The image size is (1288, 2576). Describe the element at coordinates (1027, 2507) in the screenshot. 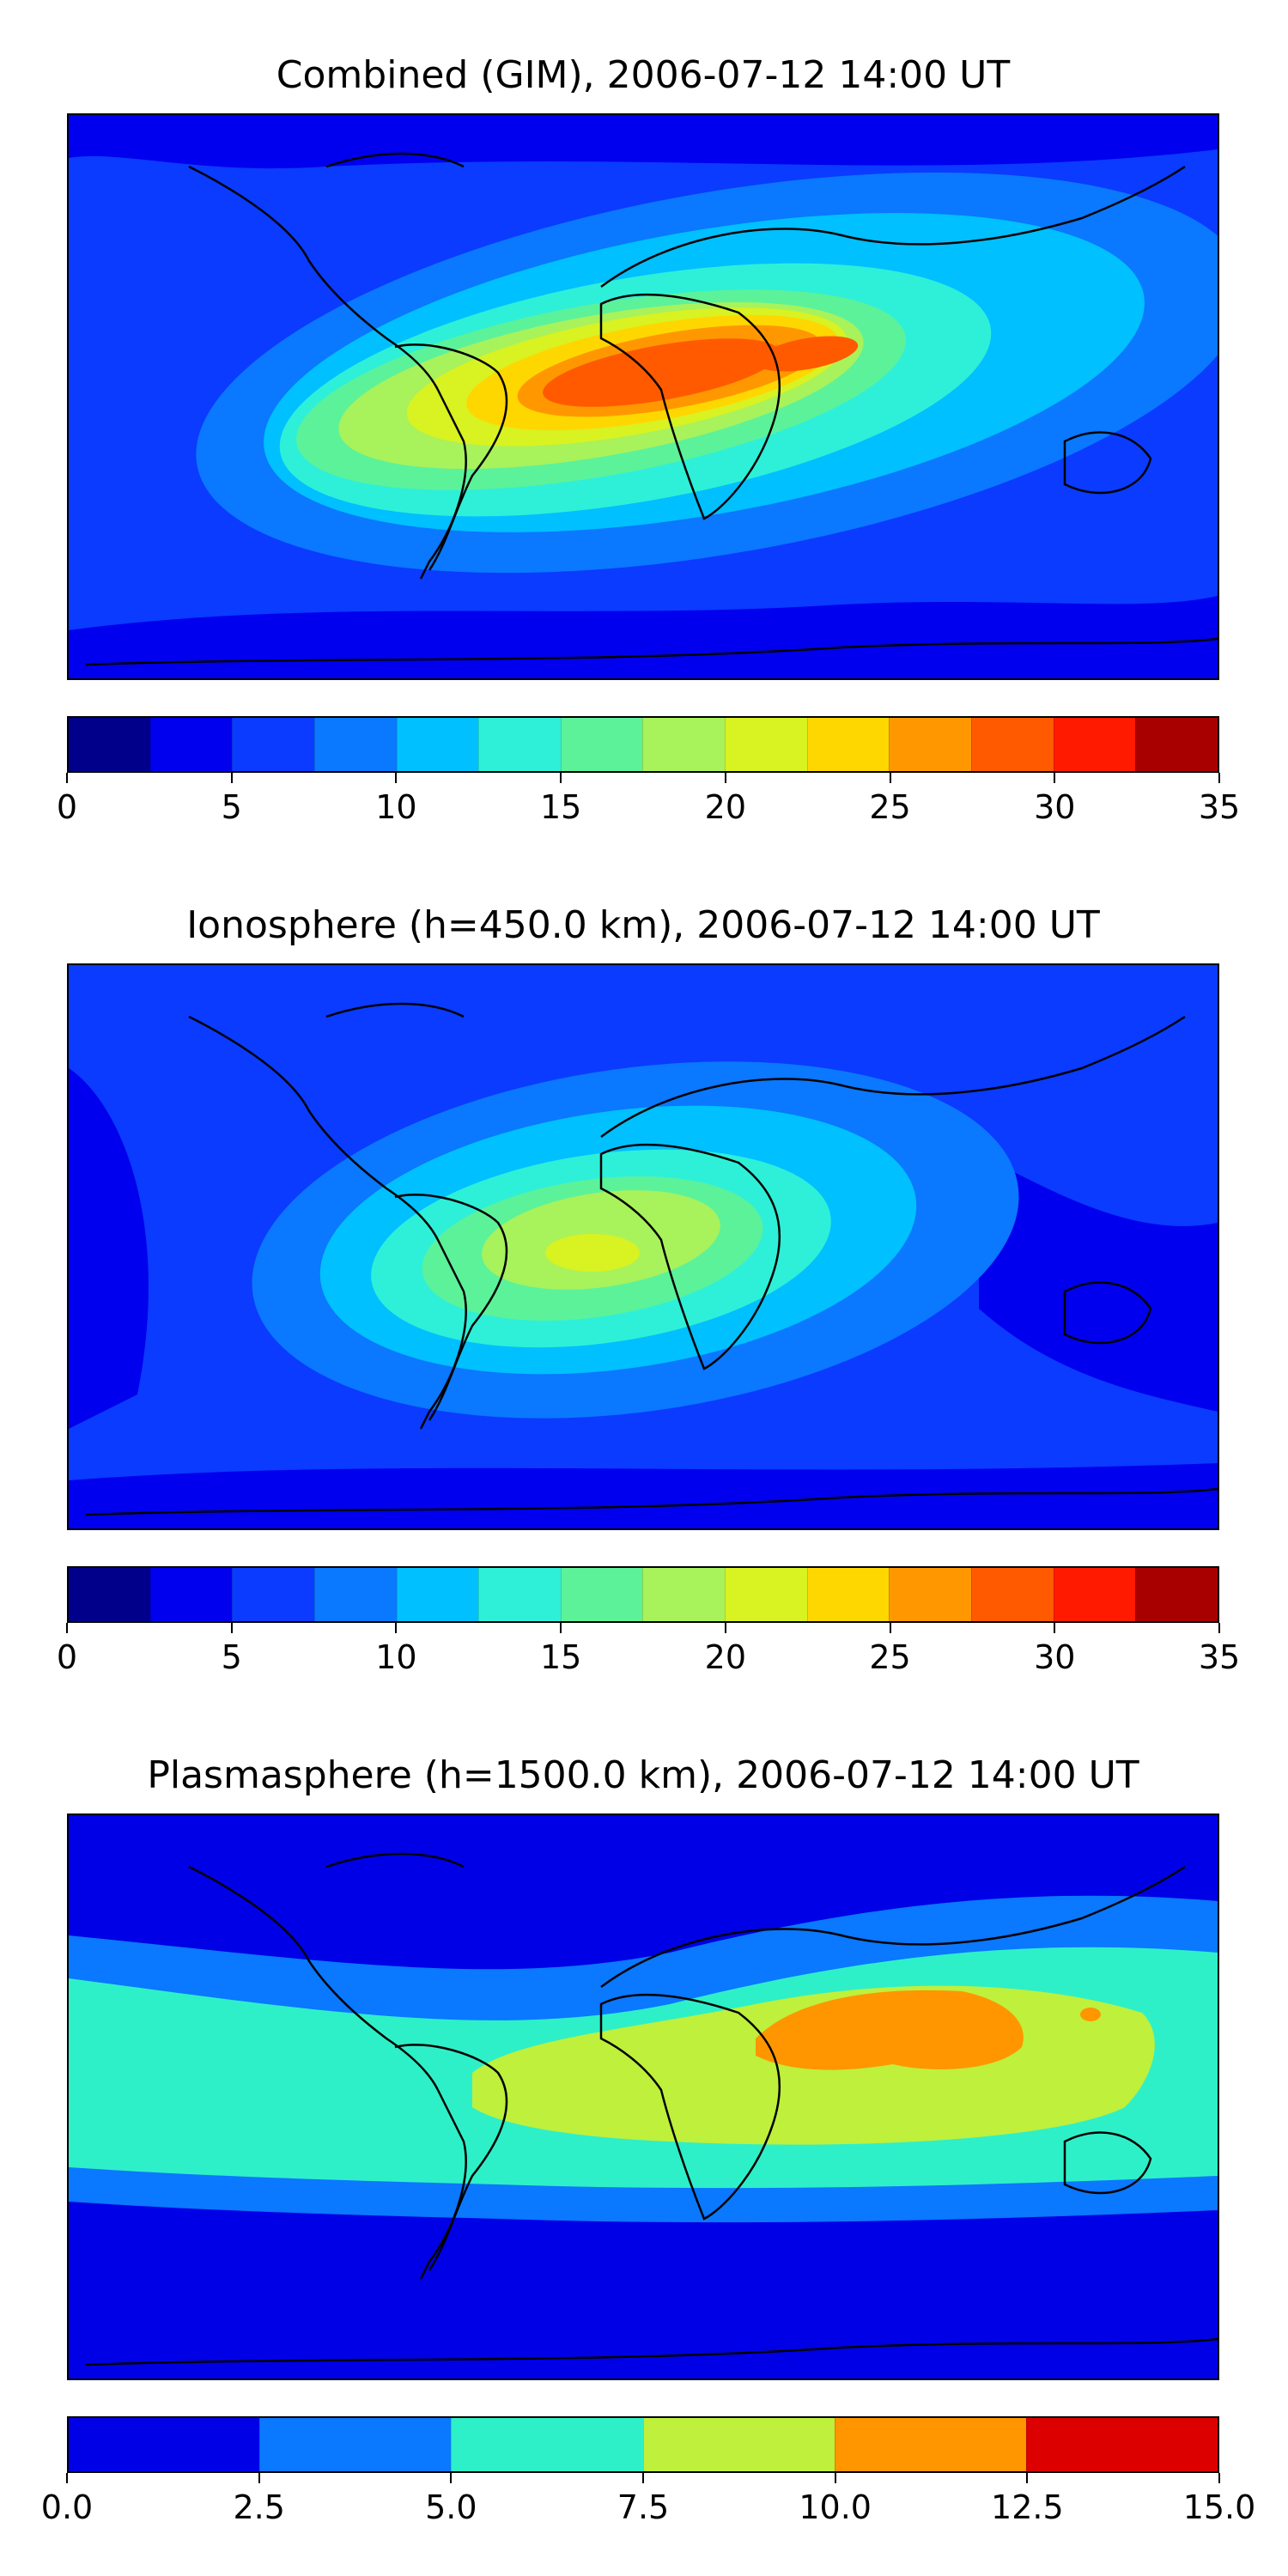

I see `tick-label: 12.5` at that location.